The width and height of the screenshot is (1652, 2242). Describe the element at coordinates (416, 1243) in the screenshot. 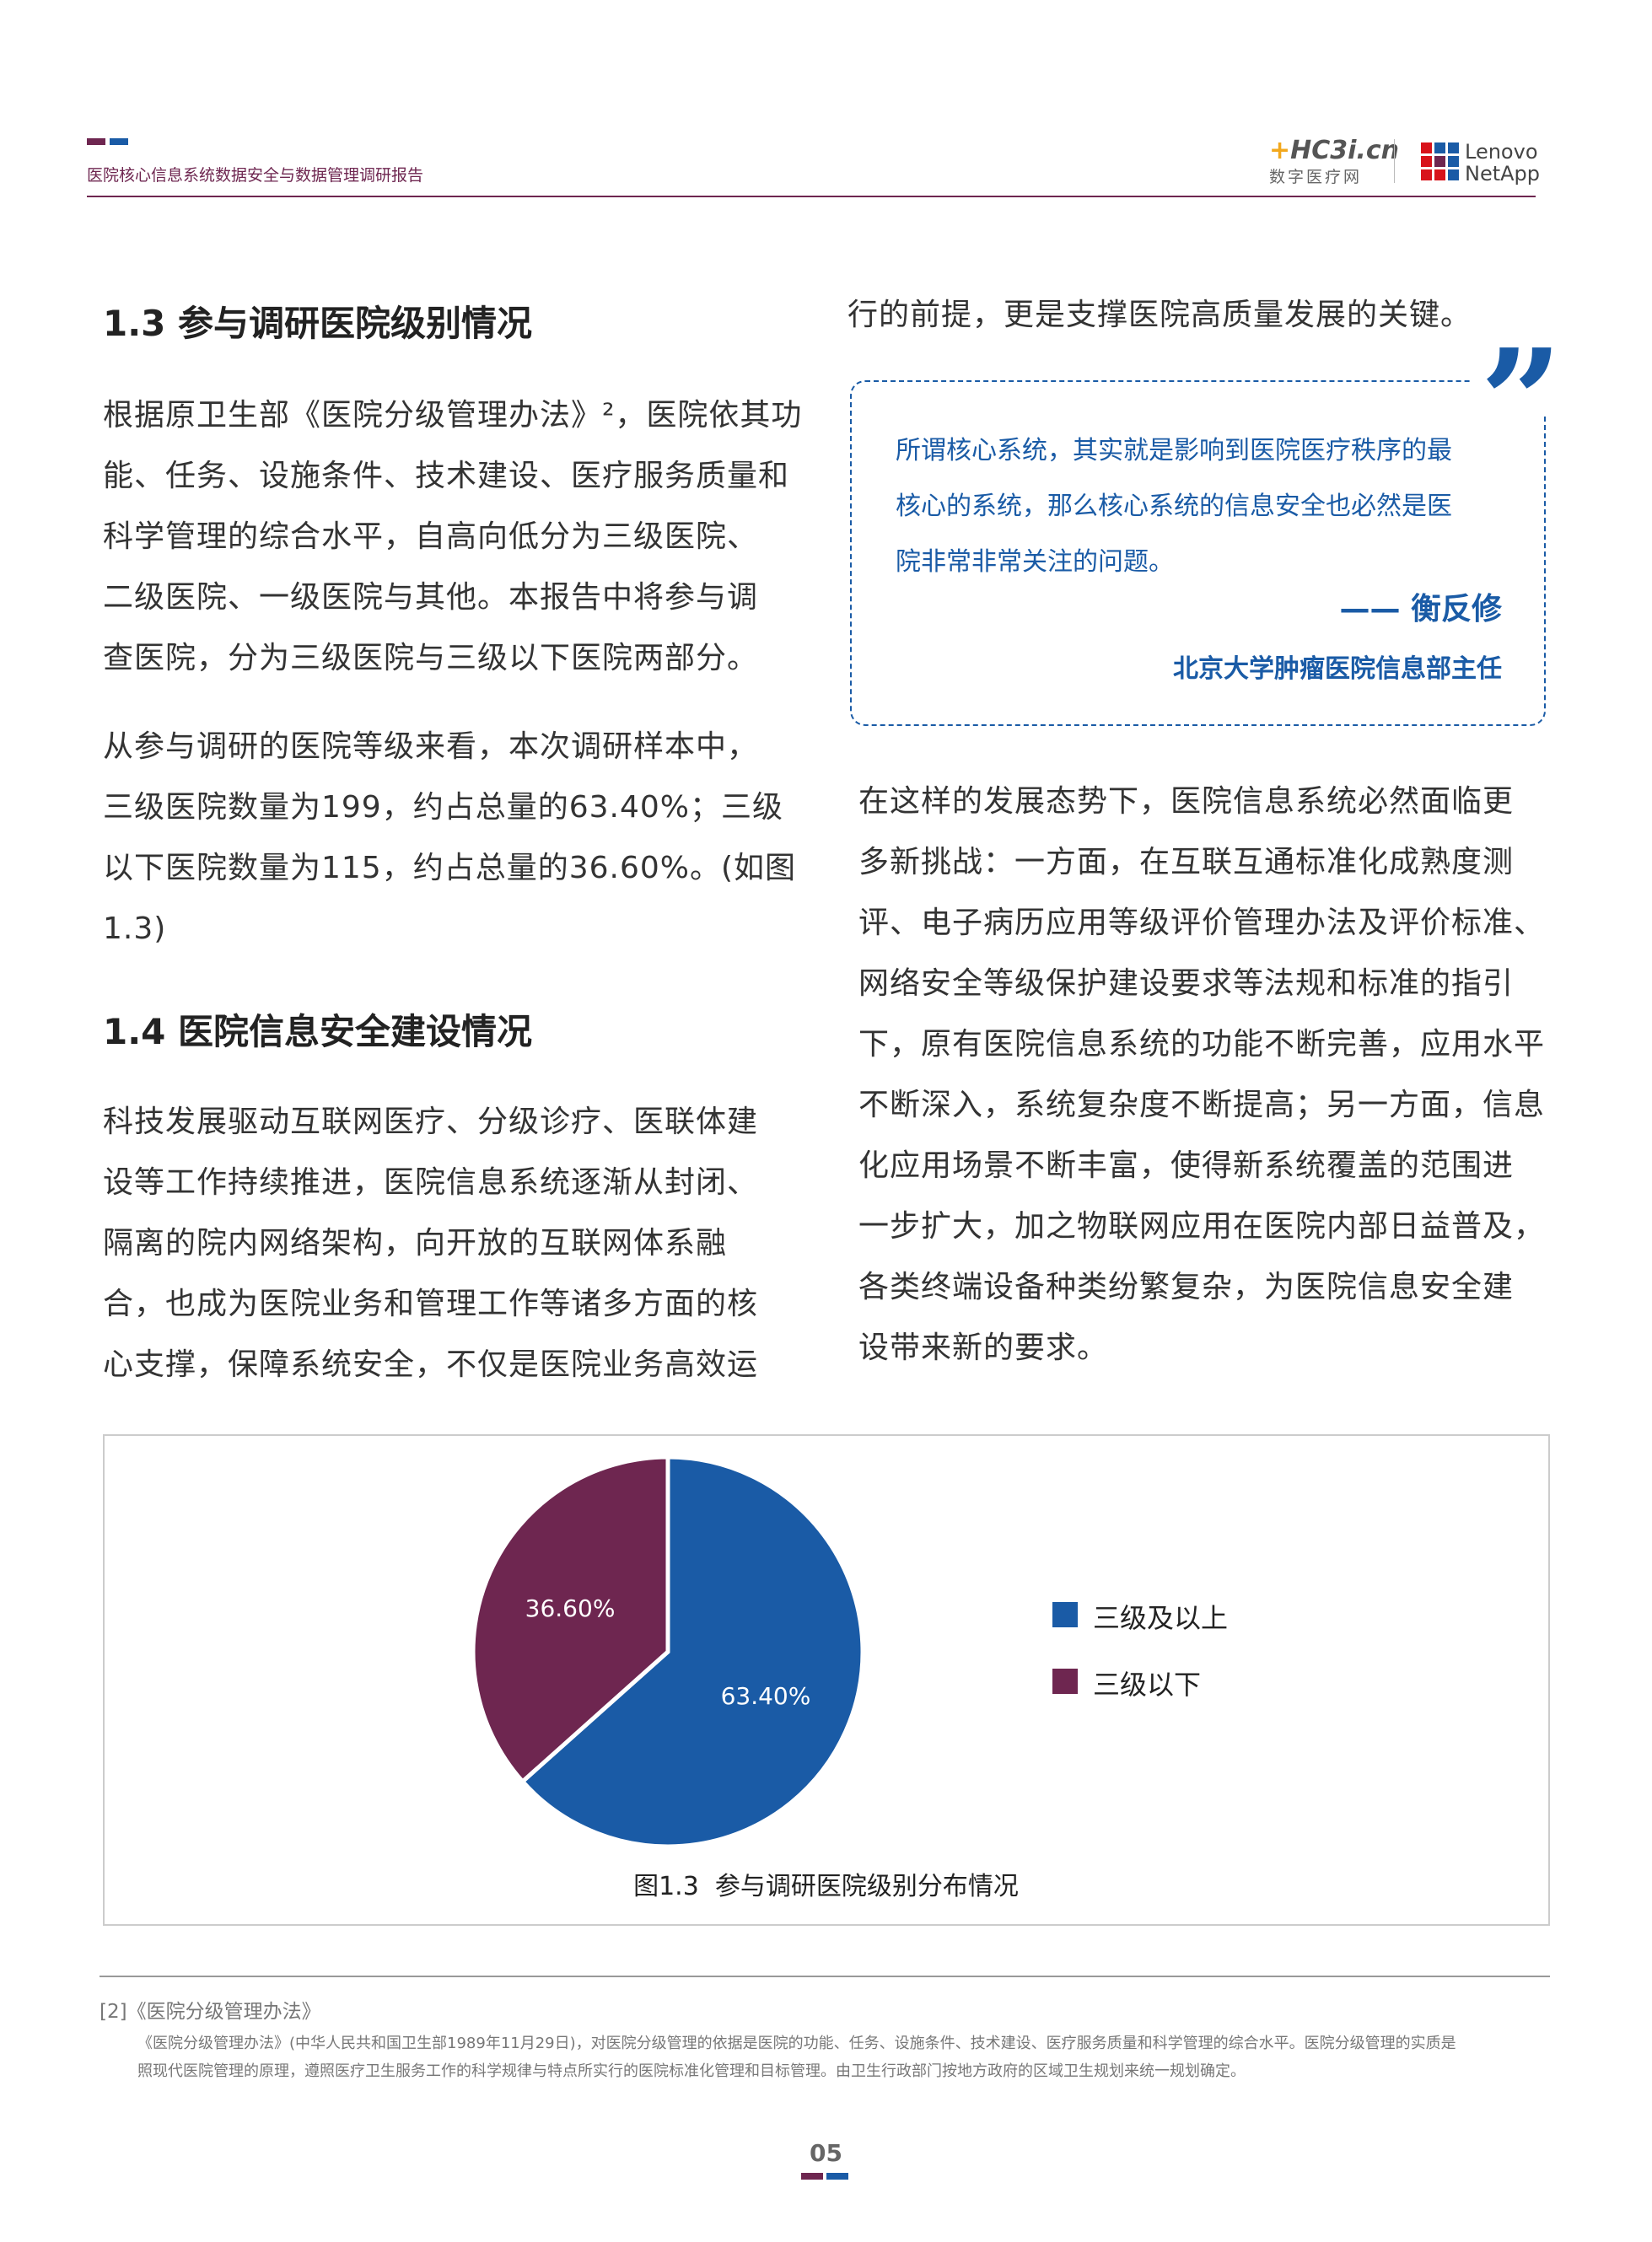

I see `text-line: 隔离的院内网络架构，向开放的互联网体系融` at that location.